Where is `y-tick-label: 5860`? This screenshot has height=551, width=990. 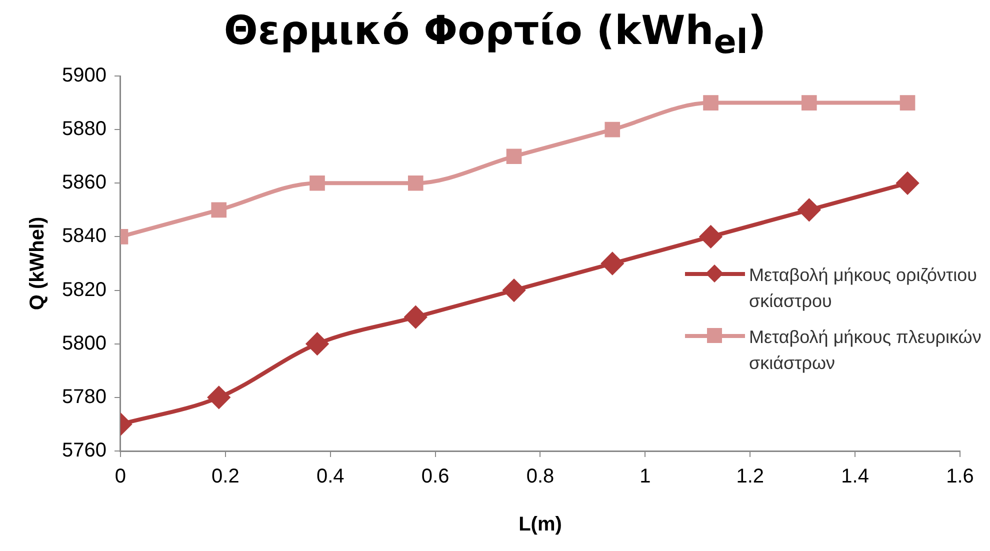
y-tick-label: 5860 is located at coordinates (84, 183).